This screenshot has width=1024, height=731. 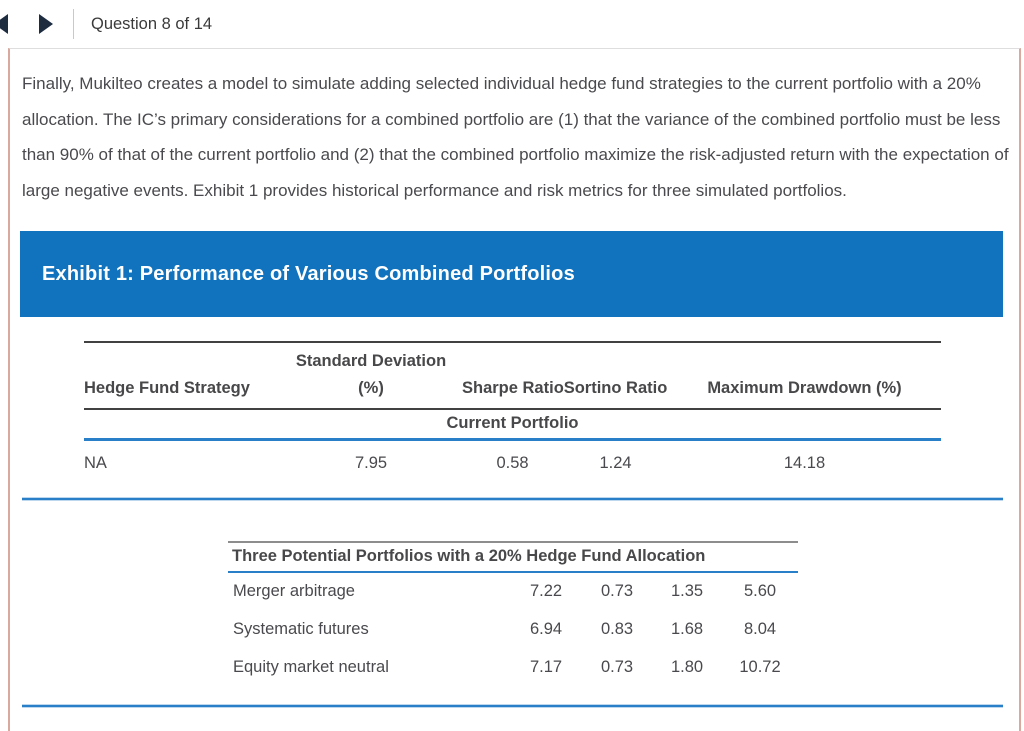 I want to click on col-header-sharpe-ratio: Sharpe Ratio, so click(x=513, y=376).